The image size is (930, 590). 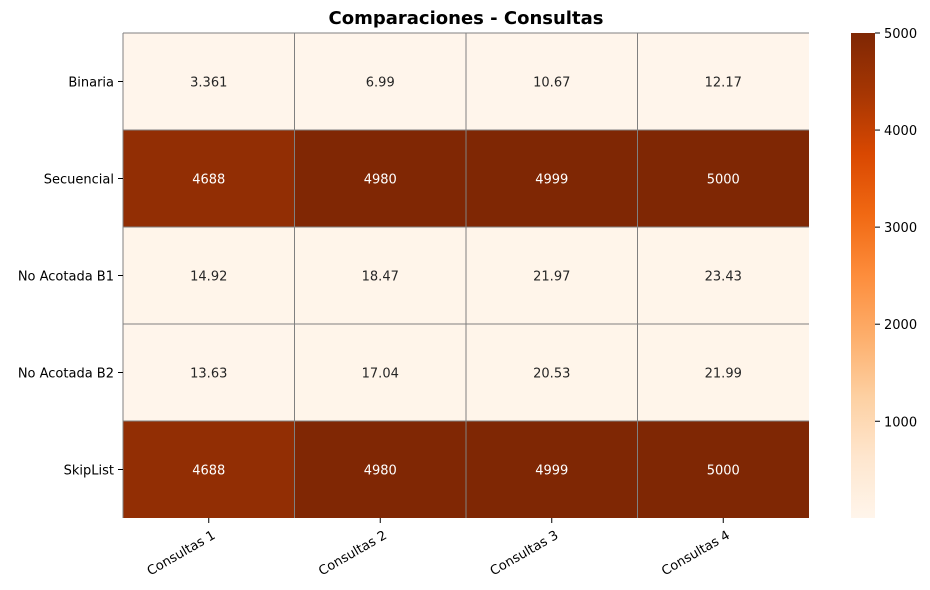 What do you see at coordinates (695, 553) in the screenshot?
I see `x-tick-label: Consultas 4` at bounding box center [695, 553].